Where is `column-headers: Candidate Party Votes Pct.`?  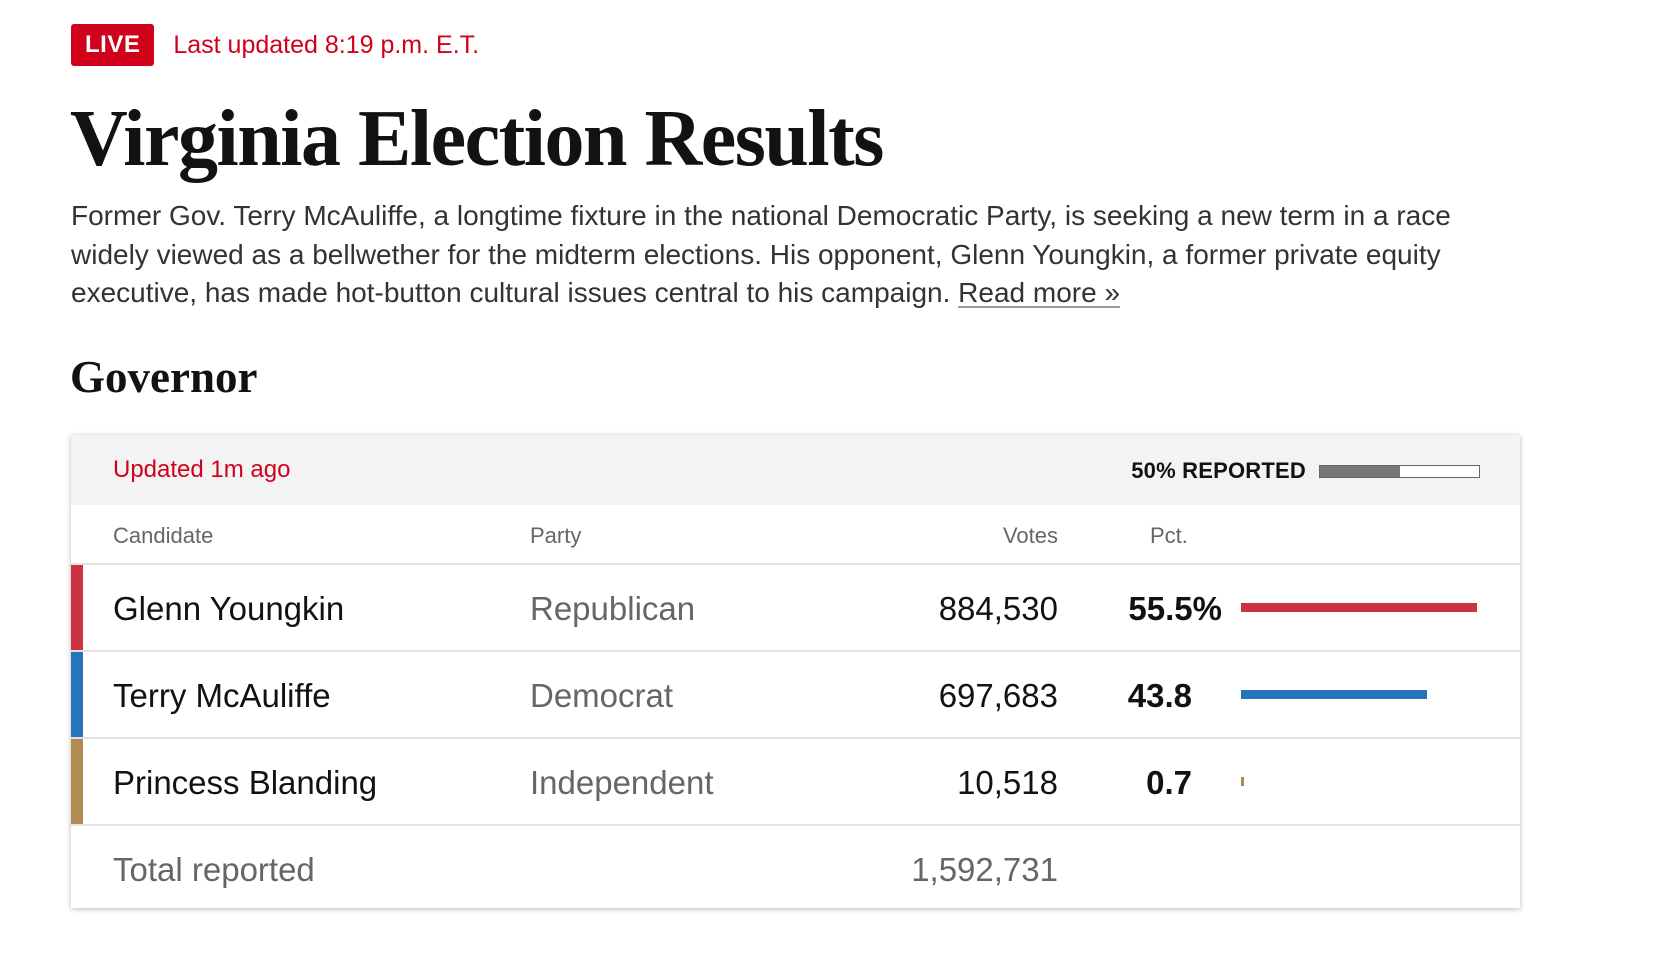
column-headers: Candidate Party Votes Pct. is located at coordinates (795, 535).